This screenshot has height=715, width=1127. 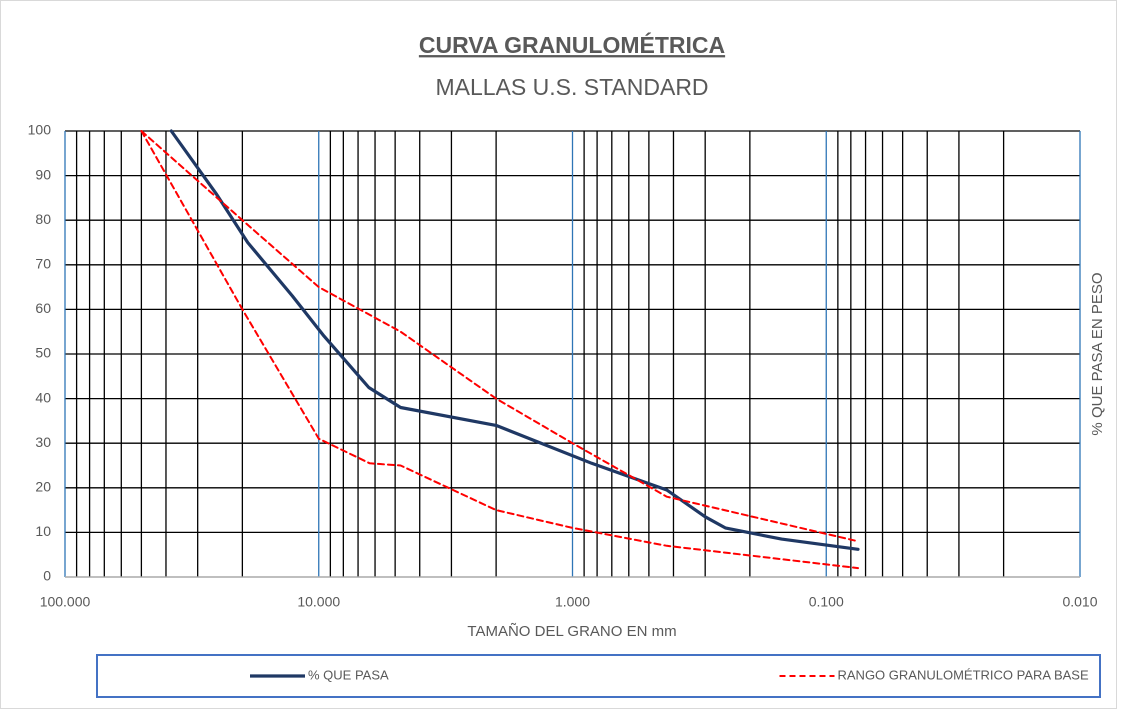 I want to click on y-tick-label: 10, so click(x=43, y=531).